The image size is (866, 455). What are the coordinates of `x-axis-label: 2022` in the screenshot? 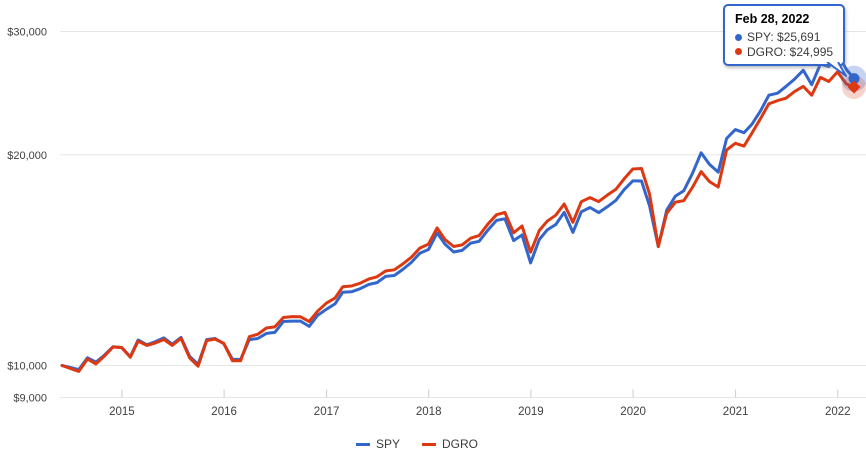 It's located at (838, 412).